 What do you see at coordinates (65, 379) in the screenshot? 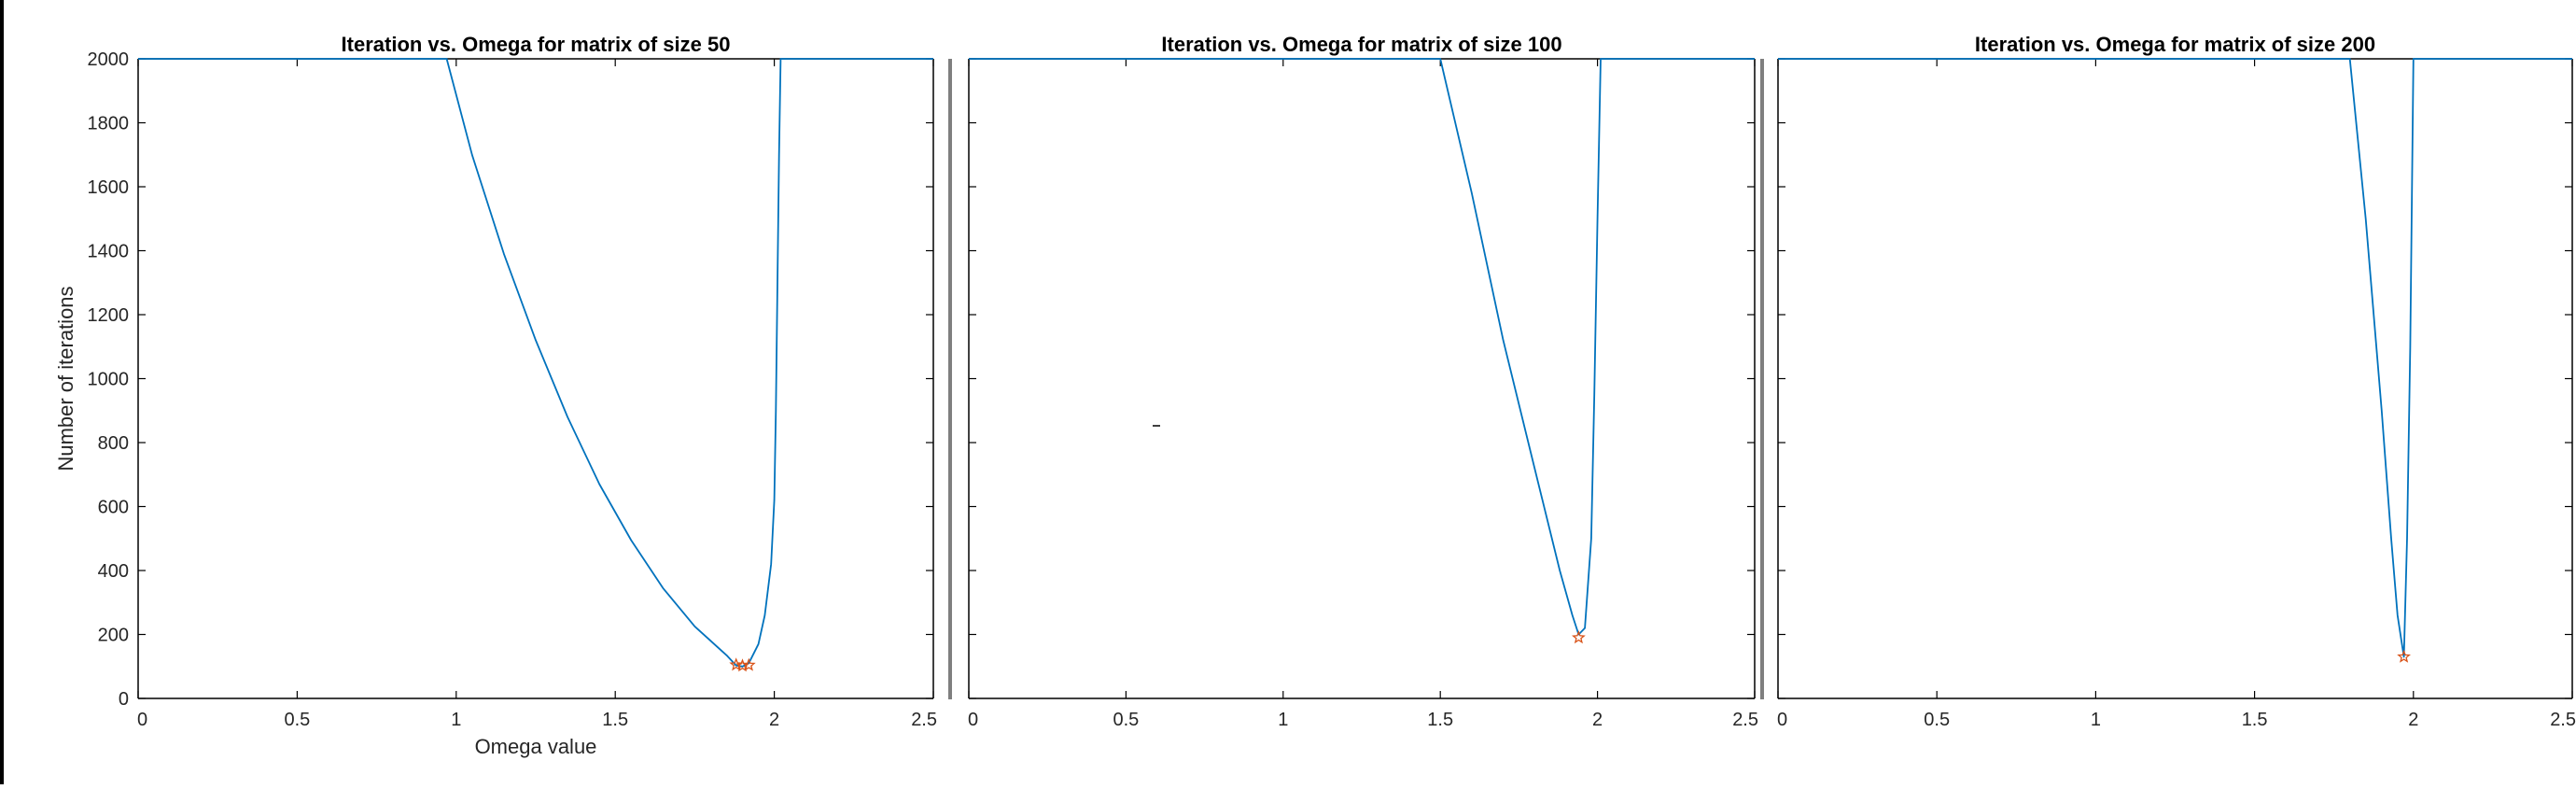
I see `y-axis-label: Number of iterations` at bounding box center [65, 379].